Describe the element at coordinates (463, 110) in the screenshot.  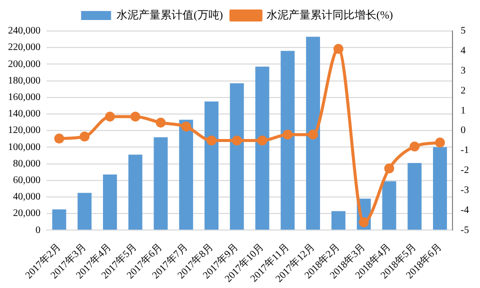
I see `y2-tick-label: 1` at that location.